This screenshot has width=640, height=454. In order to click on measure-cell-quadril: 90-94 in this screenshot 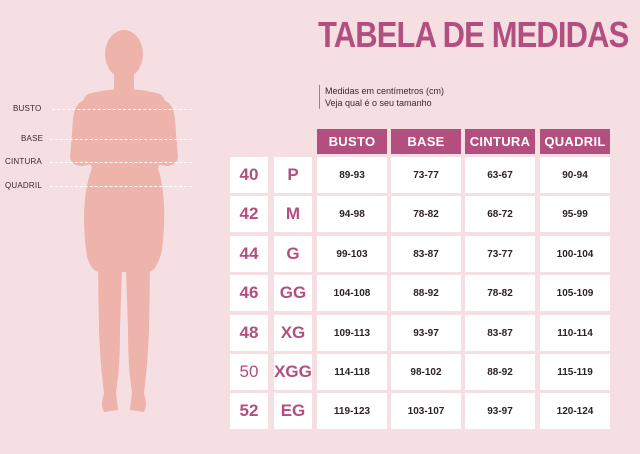, I will do `click(575, 175)`.